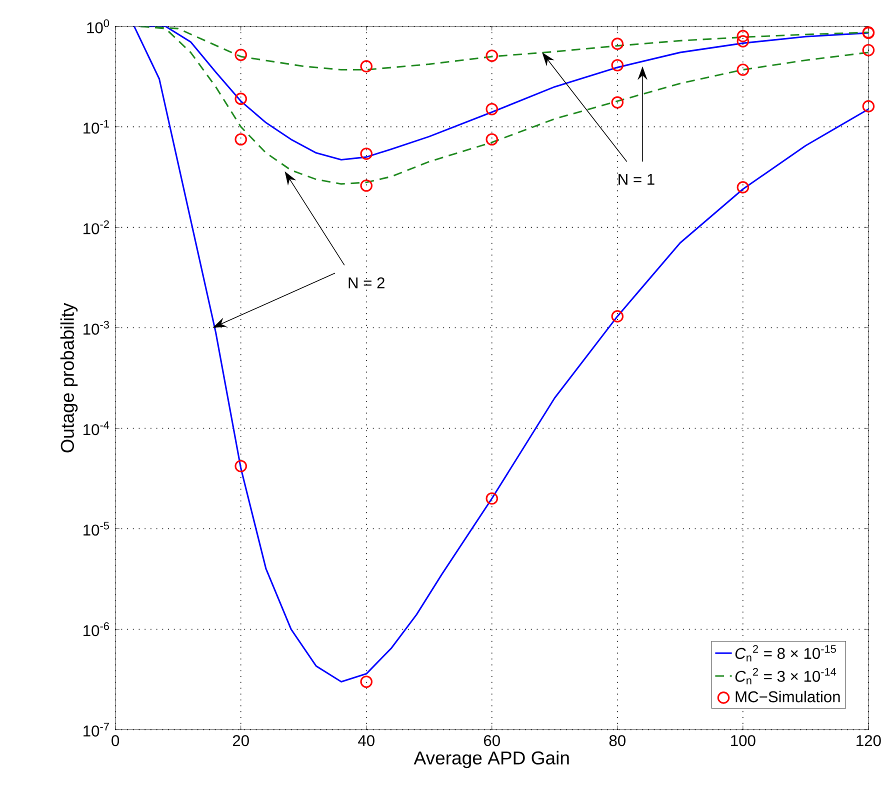 This screenshot has width=886, height=792. I want to click on x-tick-label: 100, so click(743, 740).